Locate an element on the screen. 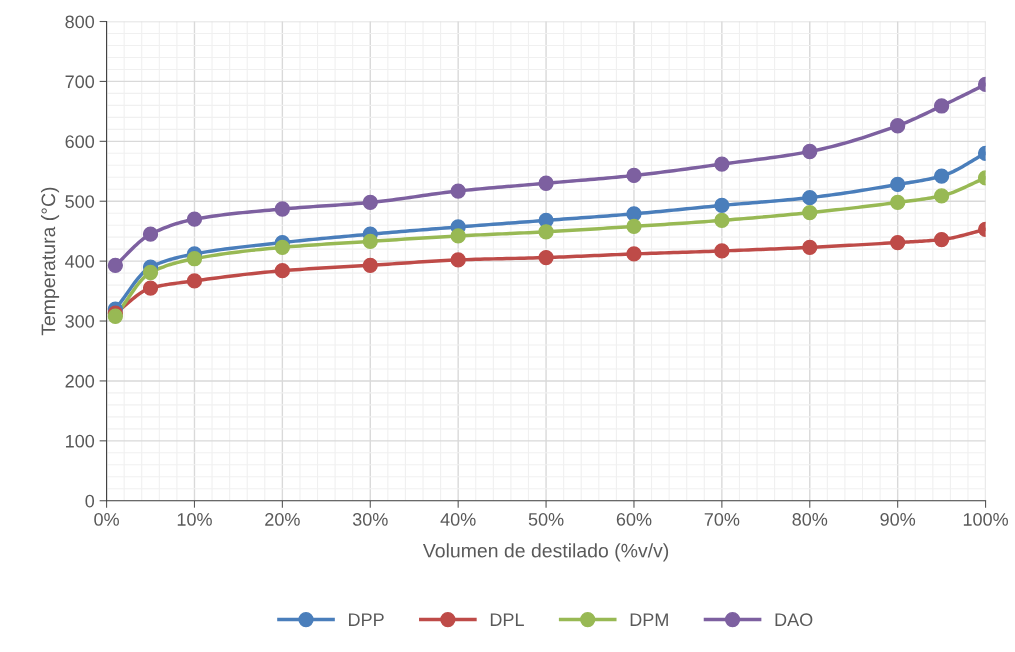  x-axis-title: Volumen de destilado (%v/v) is located at coordinates (545, 552).